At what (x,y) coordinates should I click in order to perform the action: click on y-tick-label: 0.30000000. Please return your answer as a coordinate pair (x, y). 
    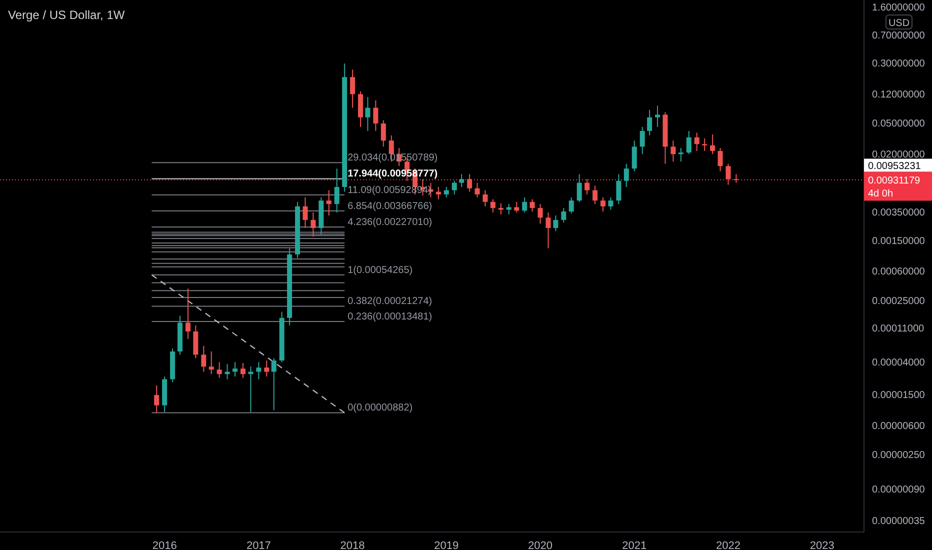
    Looking at the image, I should click on (899, 64).